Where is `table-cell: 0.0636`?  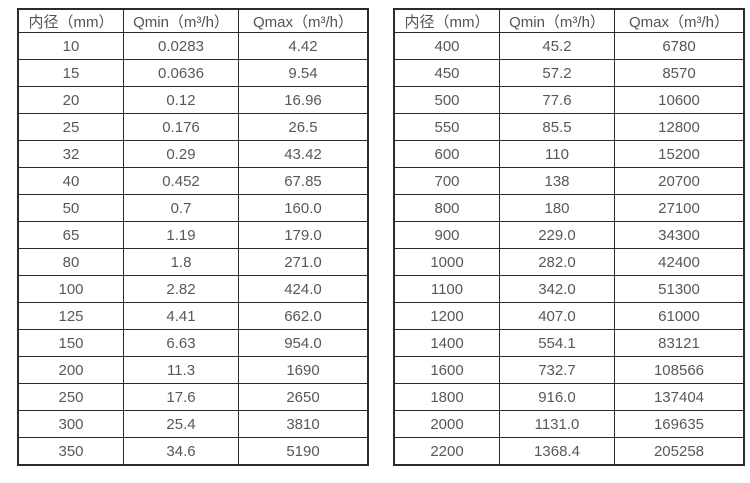
table-cell: 0.0636 is located at coordinates (181, 73).